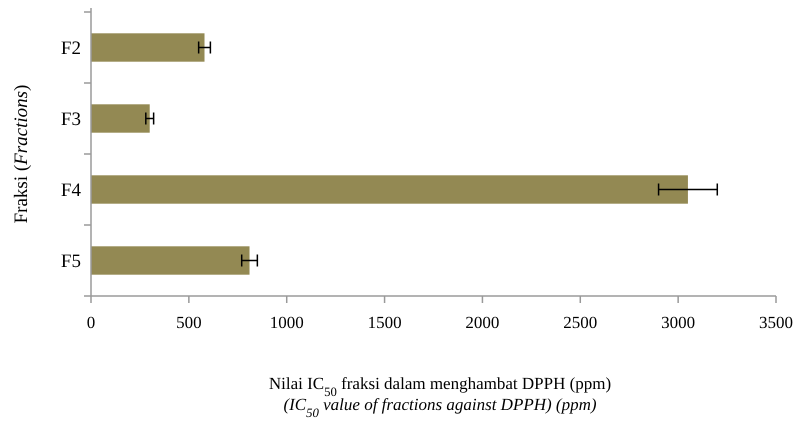 The width and height of the screenshot is (803, 434). What do you see at coordinates (189, 322) in the screenshot?
I see `x-tick-label: 500` at bounding box center [189, 322].